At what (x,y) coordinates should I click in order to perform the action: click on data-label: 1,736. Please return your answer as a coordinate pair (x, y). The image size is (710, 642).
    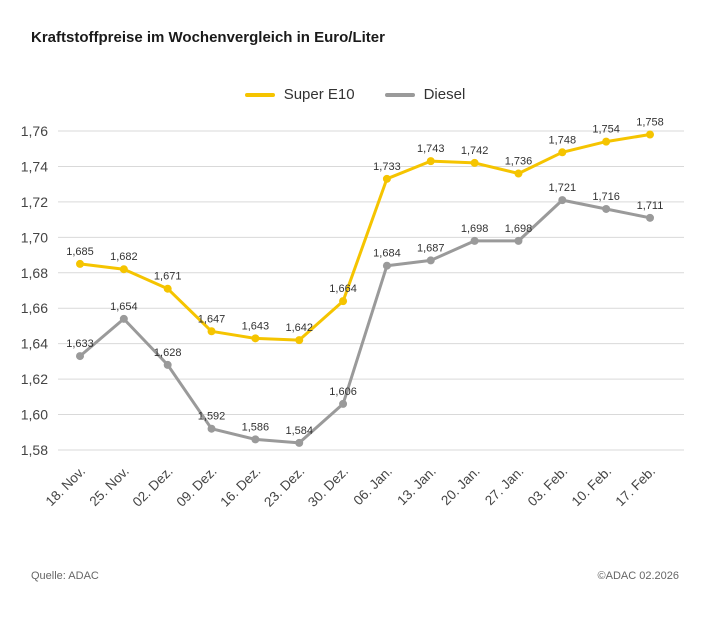
    Looking at the image, I should click on (519, 162).